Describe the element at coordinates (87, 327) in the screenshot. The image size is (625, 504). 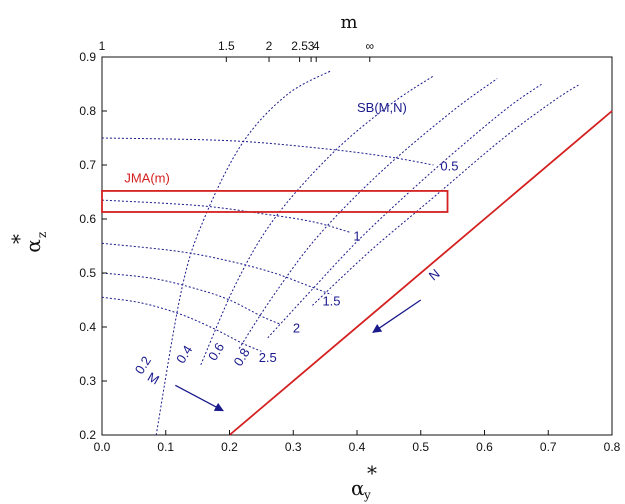
I see `y-tick-label: 0.4` at that location.